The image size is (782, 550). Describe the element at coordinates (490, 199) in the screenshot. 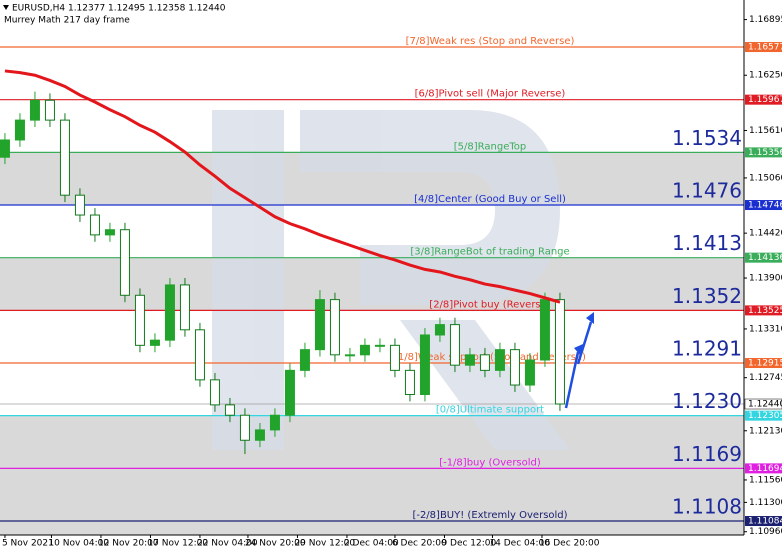

I see `level-label: [4/8]Center (Good Buy or Sell)` at that location.